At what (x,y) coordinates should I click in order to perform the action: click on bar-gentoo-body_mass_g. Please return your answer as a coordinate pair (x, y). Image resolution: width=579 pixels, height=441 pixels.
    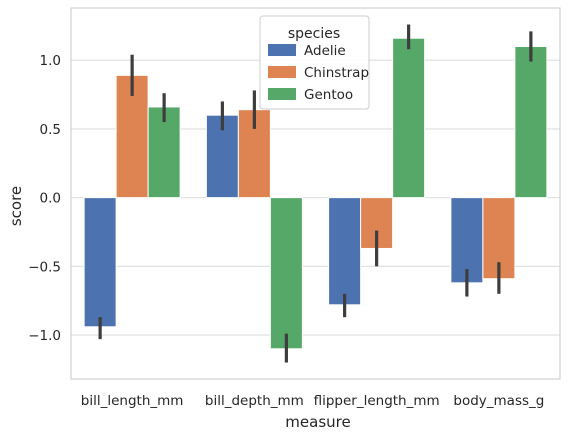
    Looking at the image, I should click on (531, 122).